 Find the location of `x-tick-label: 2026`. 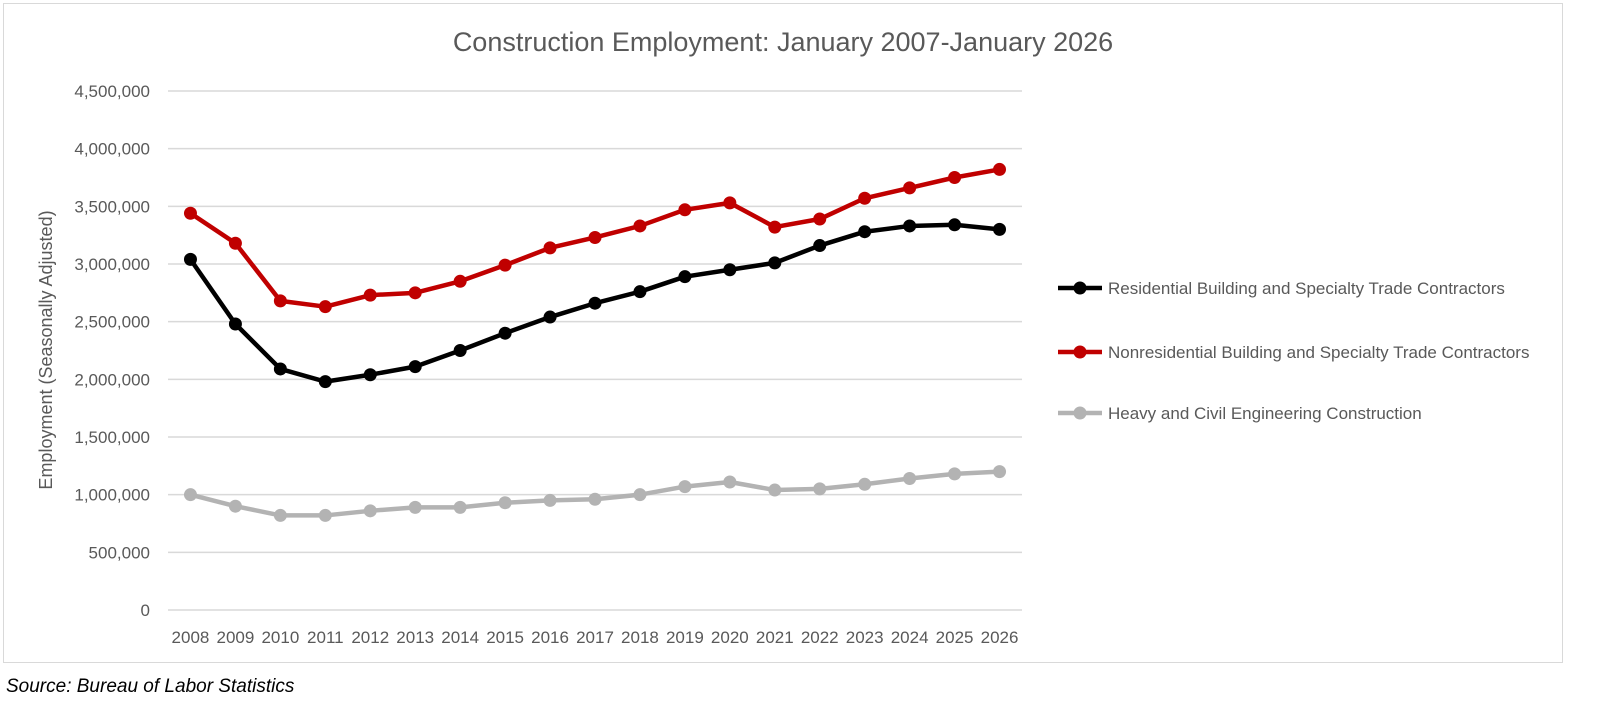

x-tick-label: 2026 is located at coordinates (1000, 637).